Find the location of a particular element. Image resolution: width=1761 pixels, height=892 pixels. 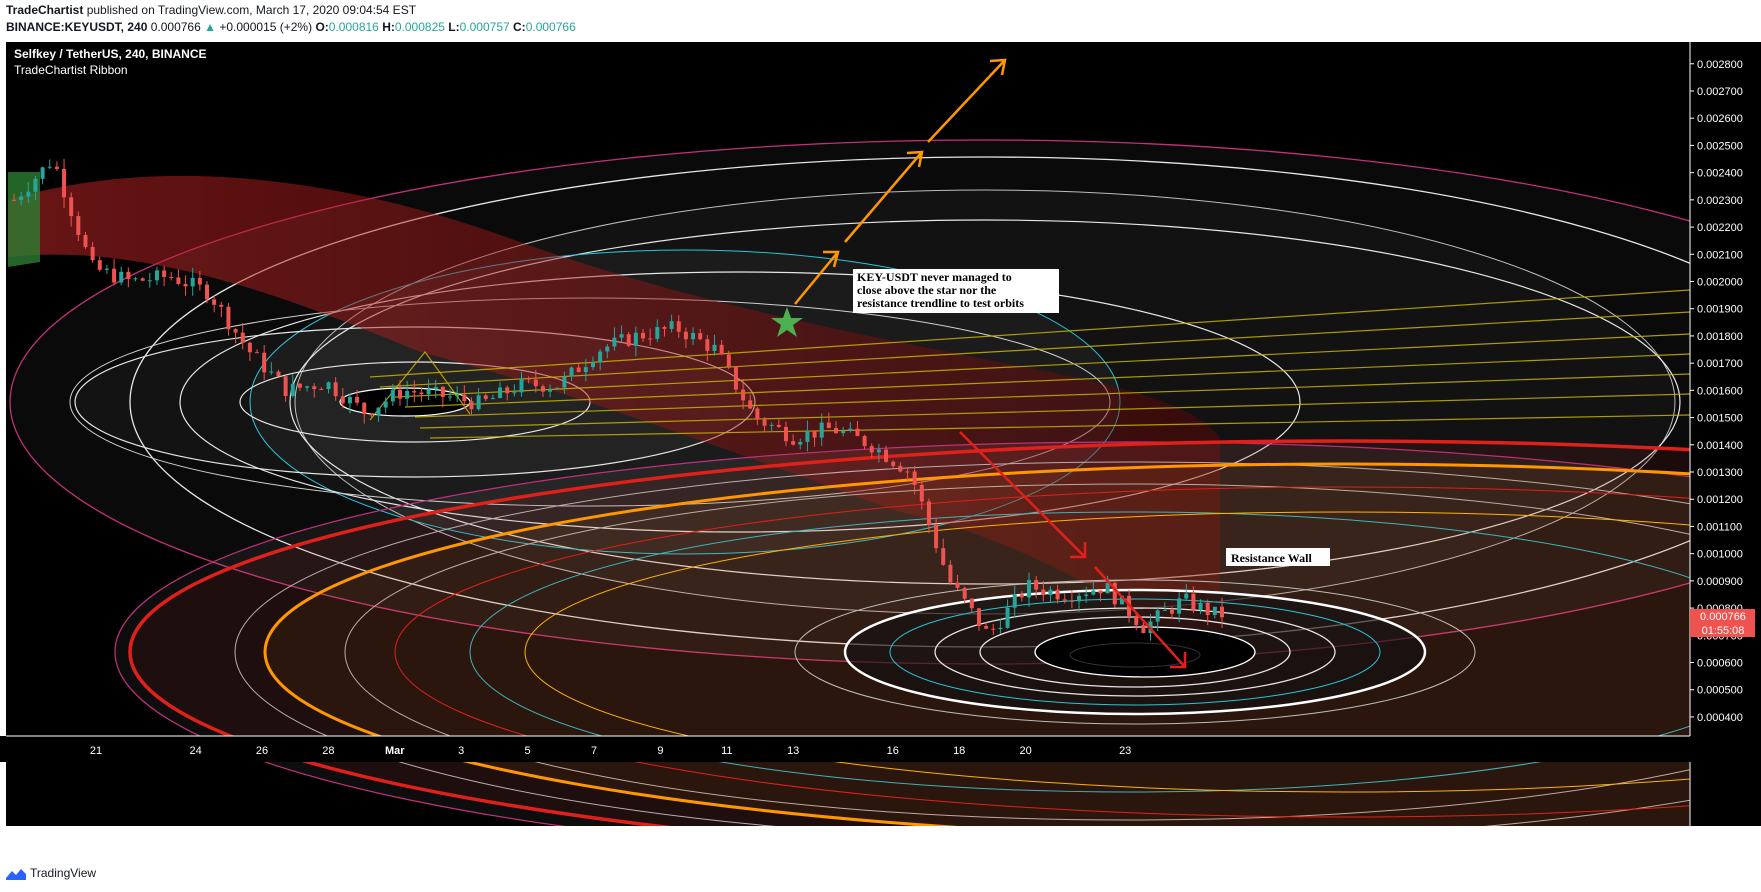

up-arrow-icon: ▲ is located at coordinates (210, 27).